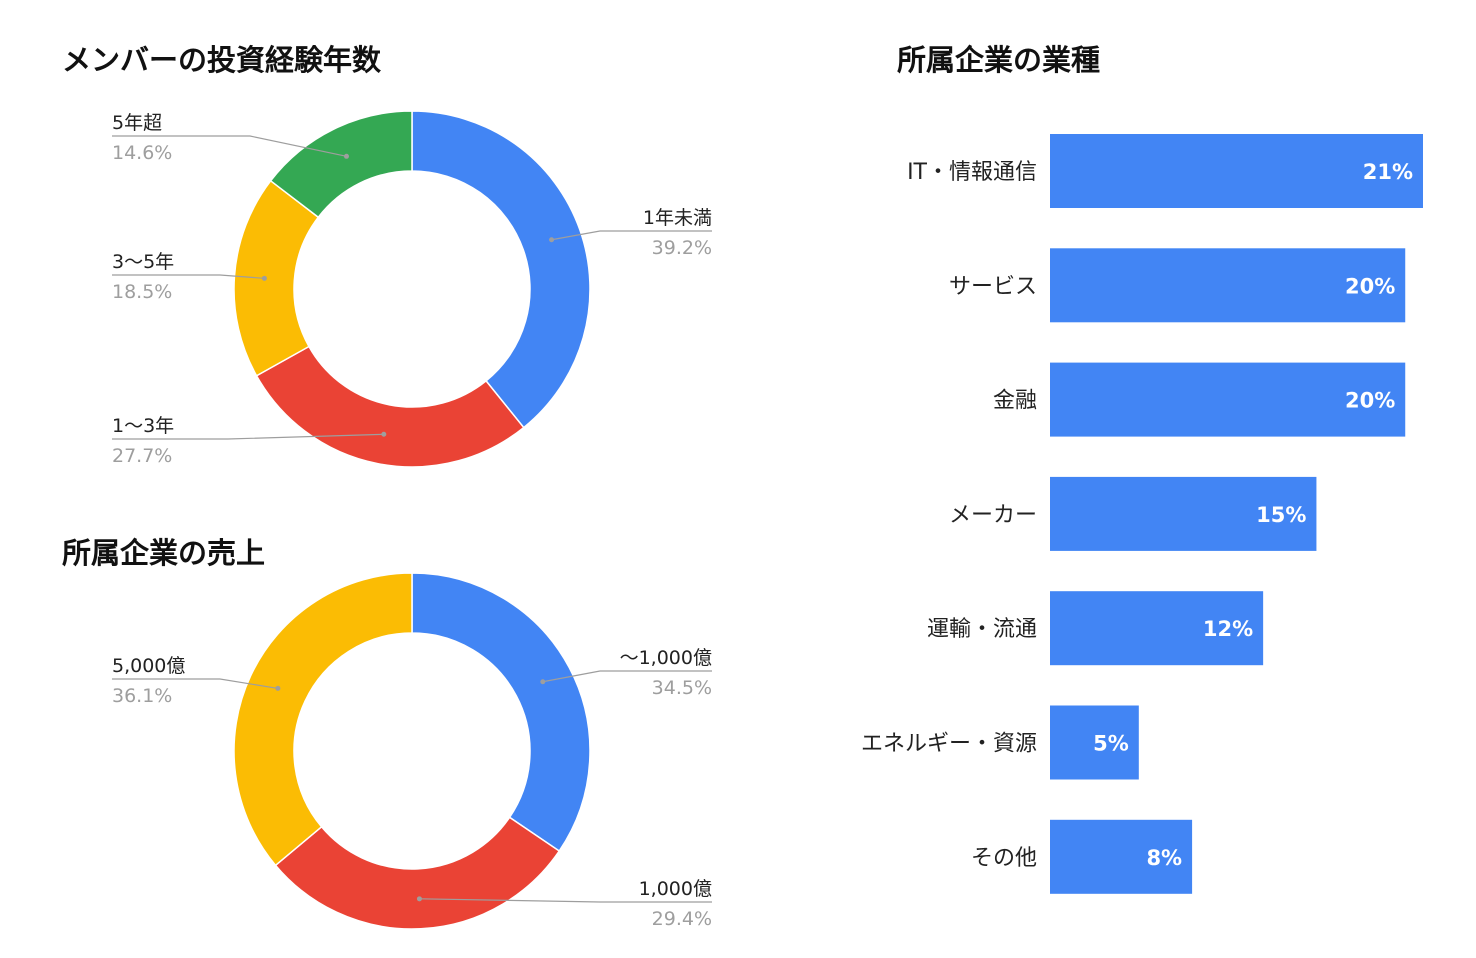  What do you see at coordinates (998, 60) in the screenshot?
I see `industry-chart-title: 所属企業の業種` at bounding box center [998, 60].